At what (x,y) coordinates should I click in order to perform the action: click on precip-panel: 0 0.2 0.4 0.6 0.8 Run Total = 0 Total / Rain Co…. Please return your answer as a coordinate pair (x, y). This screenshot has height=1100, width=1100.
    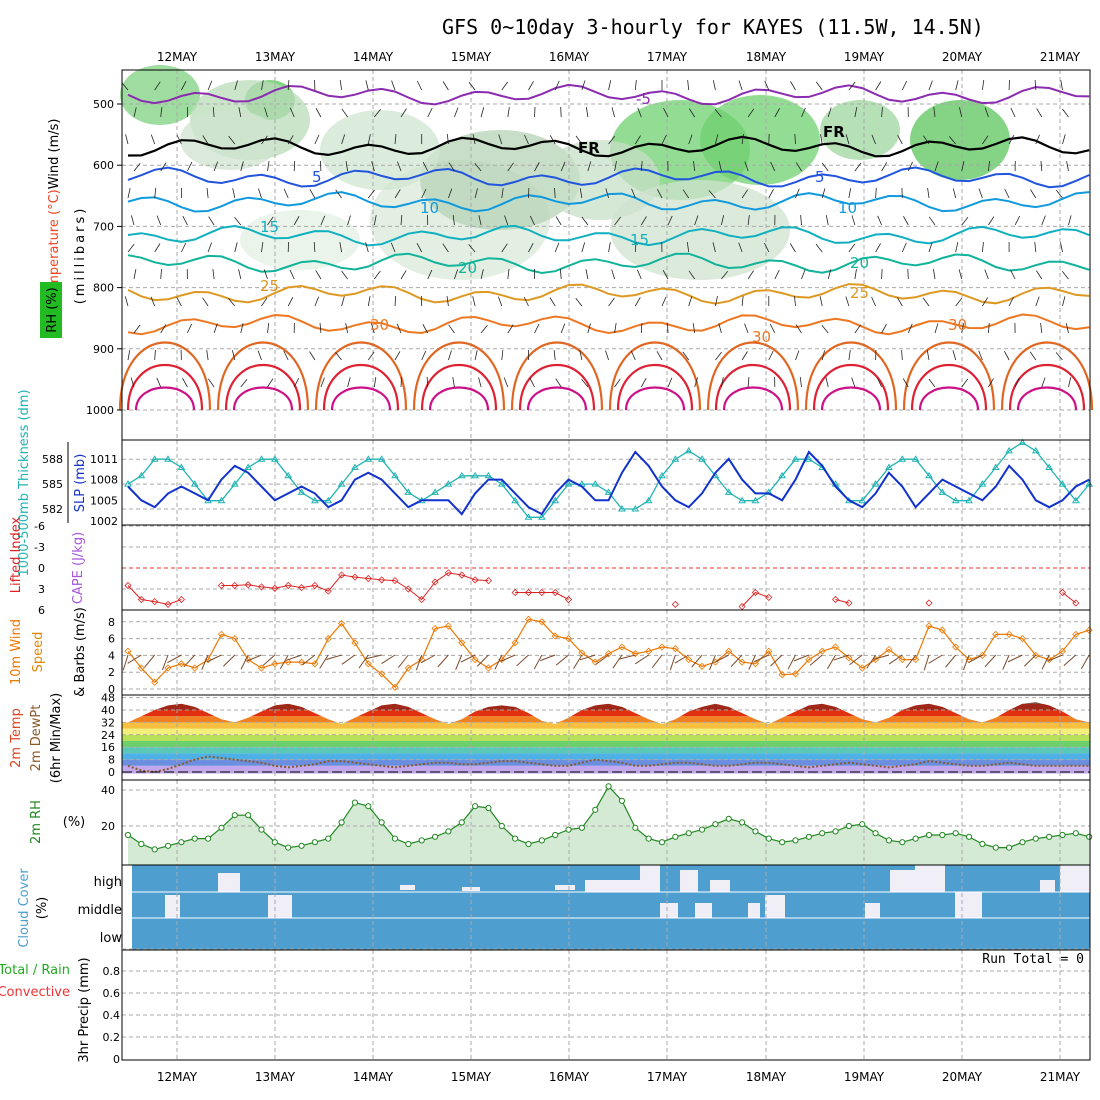
    Looking at the image, I should click on (545, 1007).